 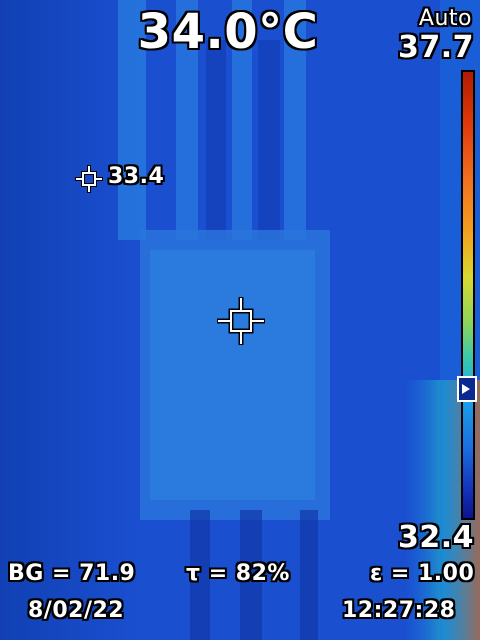 What do you see at coordinates (72, 573) in the screenshot?
I see `background-temperature-param: BG = 71.9` at bounding box center [72, 573].